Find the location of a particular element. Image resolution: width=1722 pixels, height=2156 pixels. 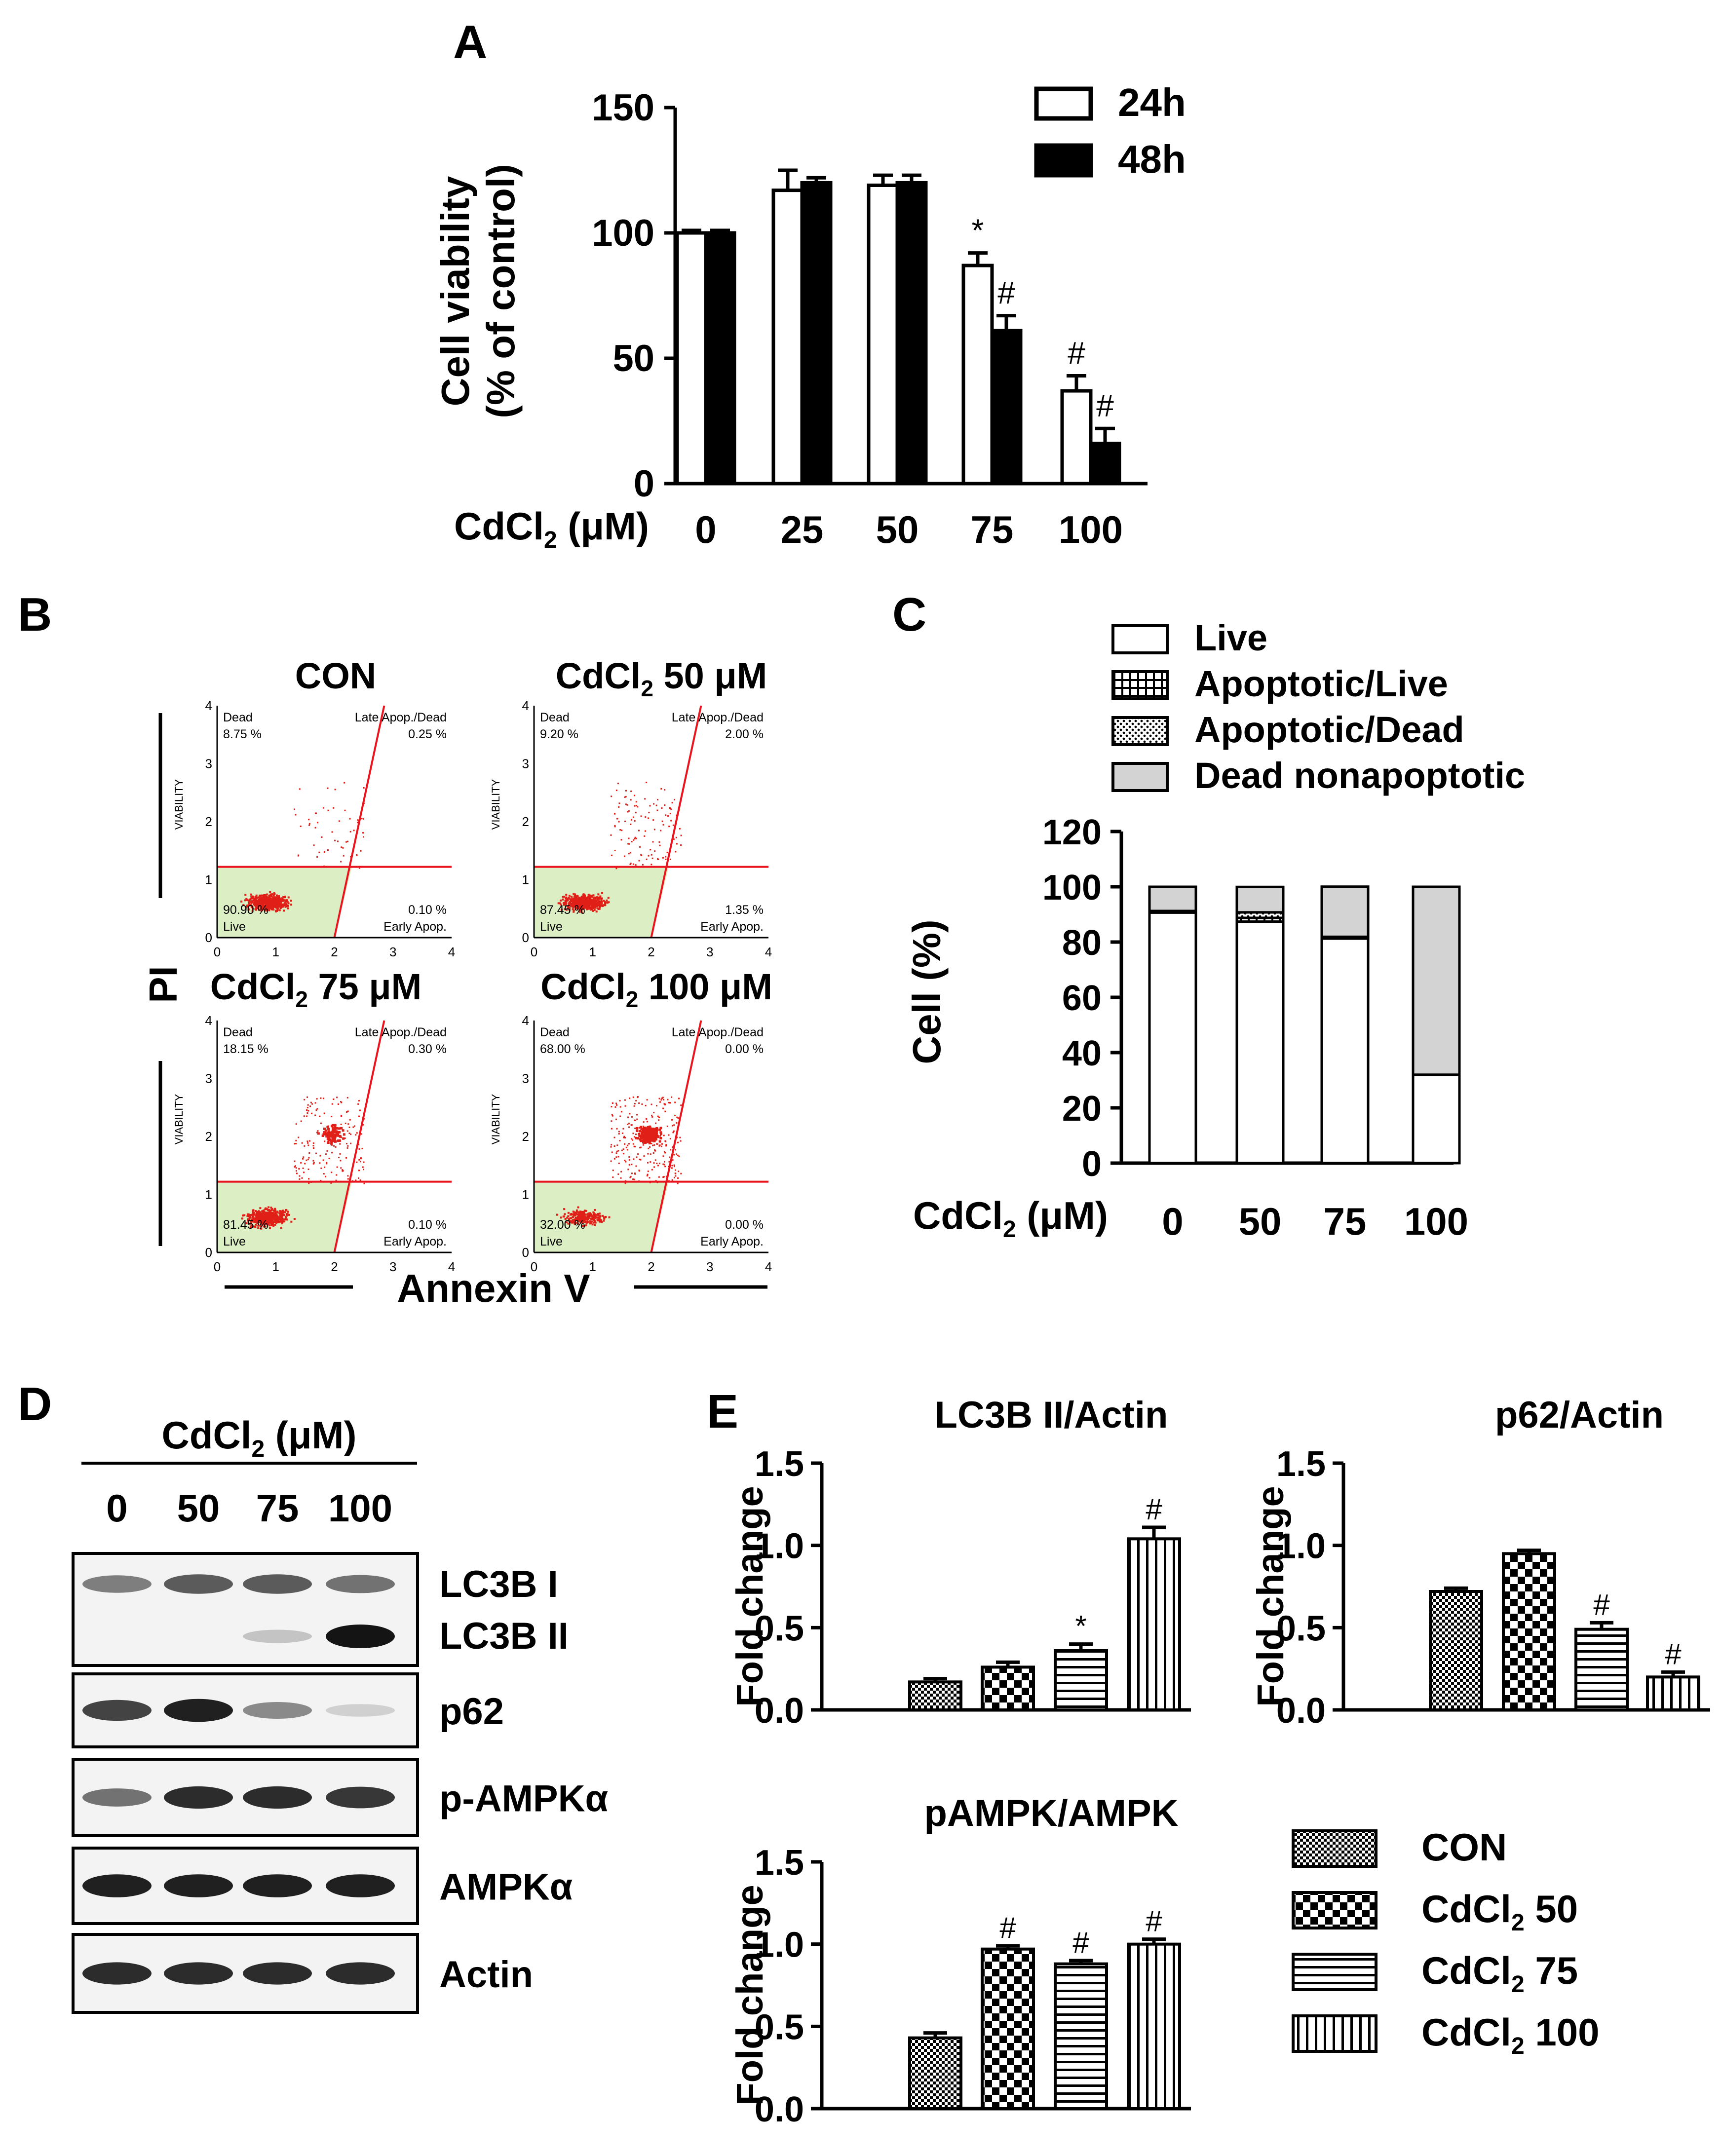

quadrant-label-live: Live is located at coordinates (234, 1241).